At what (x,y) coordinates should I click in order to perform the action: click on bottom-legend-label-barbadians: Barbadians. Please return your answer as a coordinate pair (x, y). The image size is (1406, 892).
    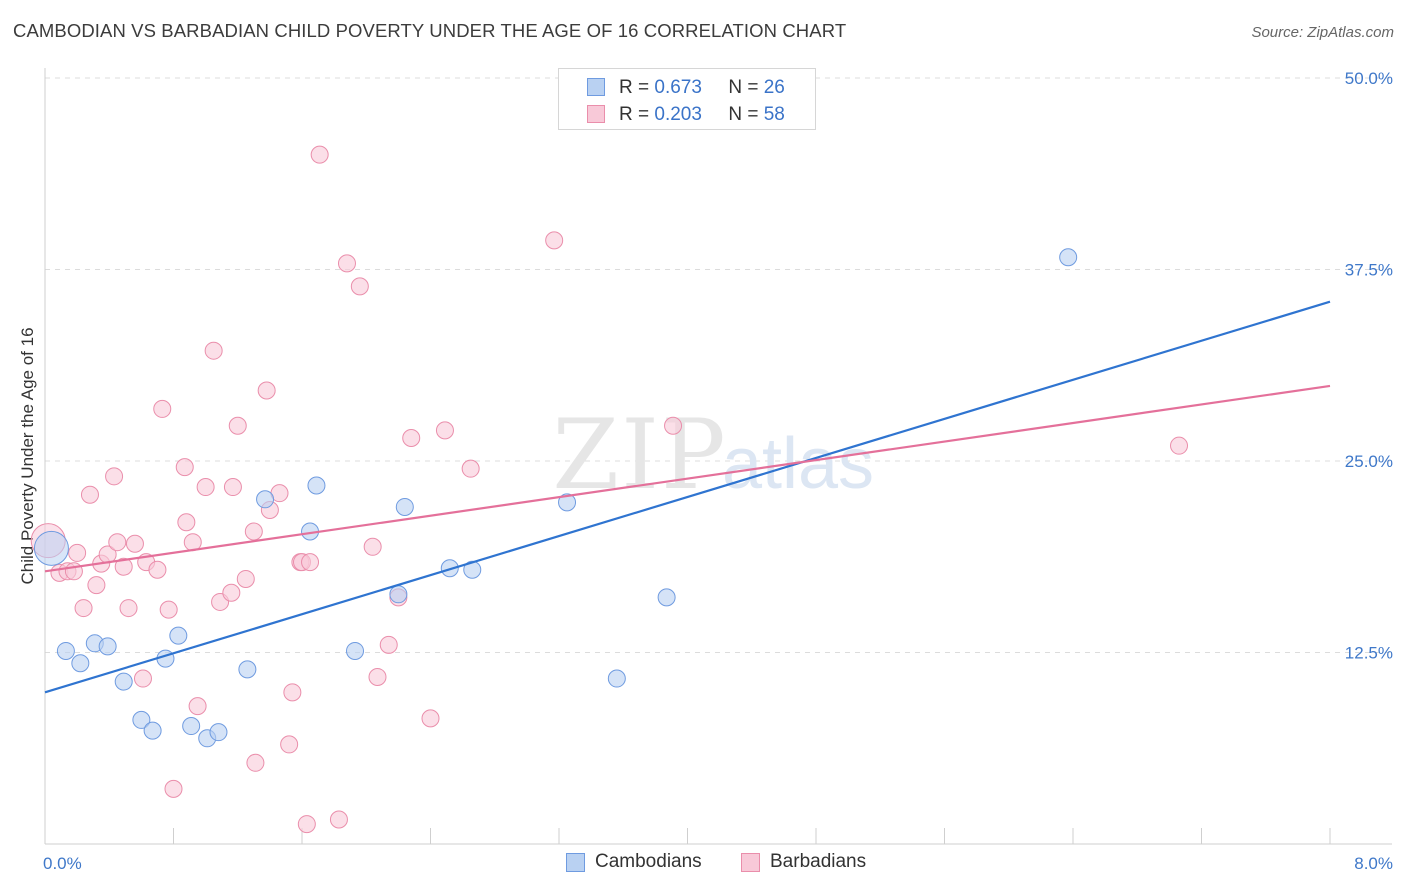
    Looking at the image, I should click on (818, 861).